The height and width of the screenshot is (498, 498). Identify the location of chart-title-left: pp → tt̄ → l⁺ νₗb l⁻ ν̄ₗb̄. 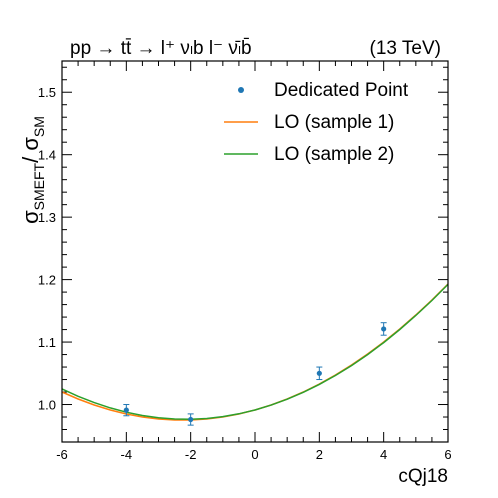
(161, 48).